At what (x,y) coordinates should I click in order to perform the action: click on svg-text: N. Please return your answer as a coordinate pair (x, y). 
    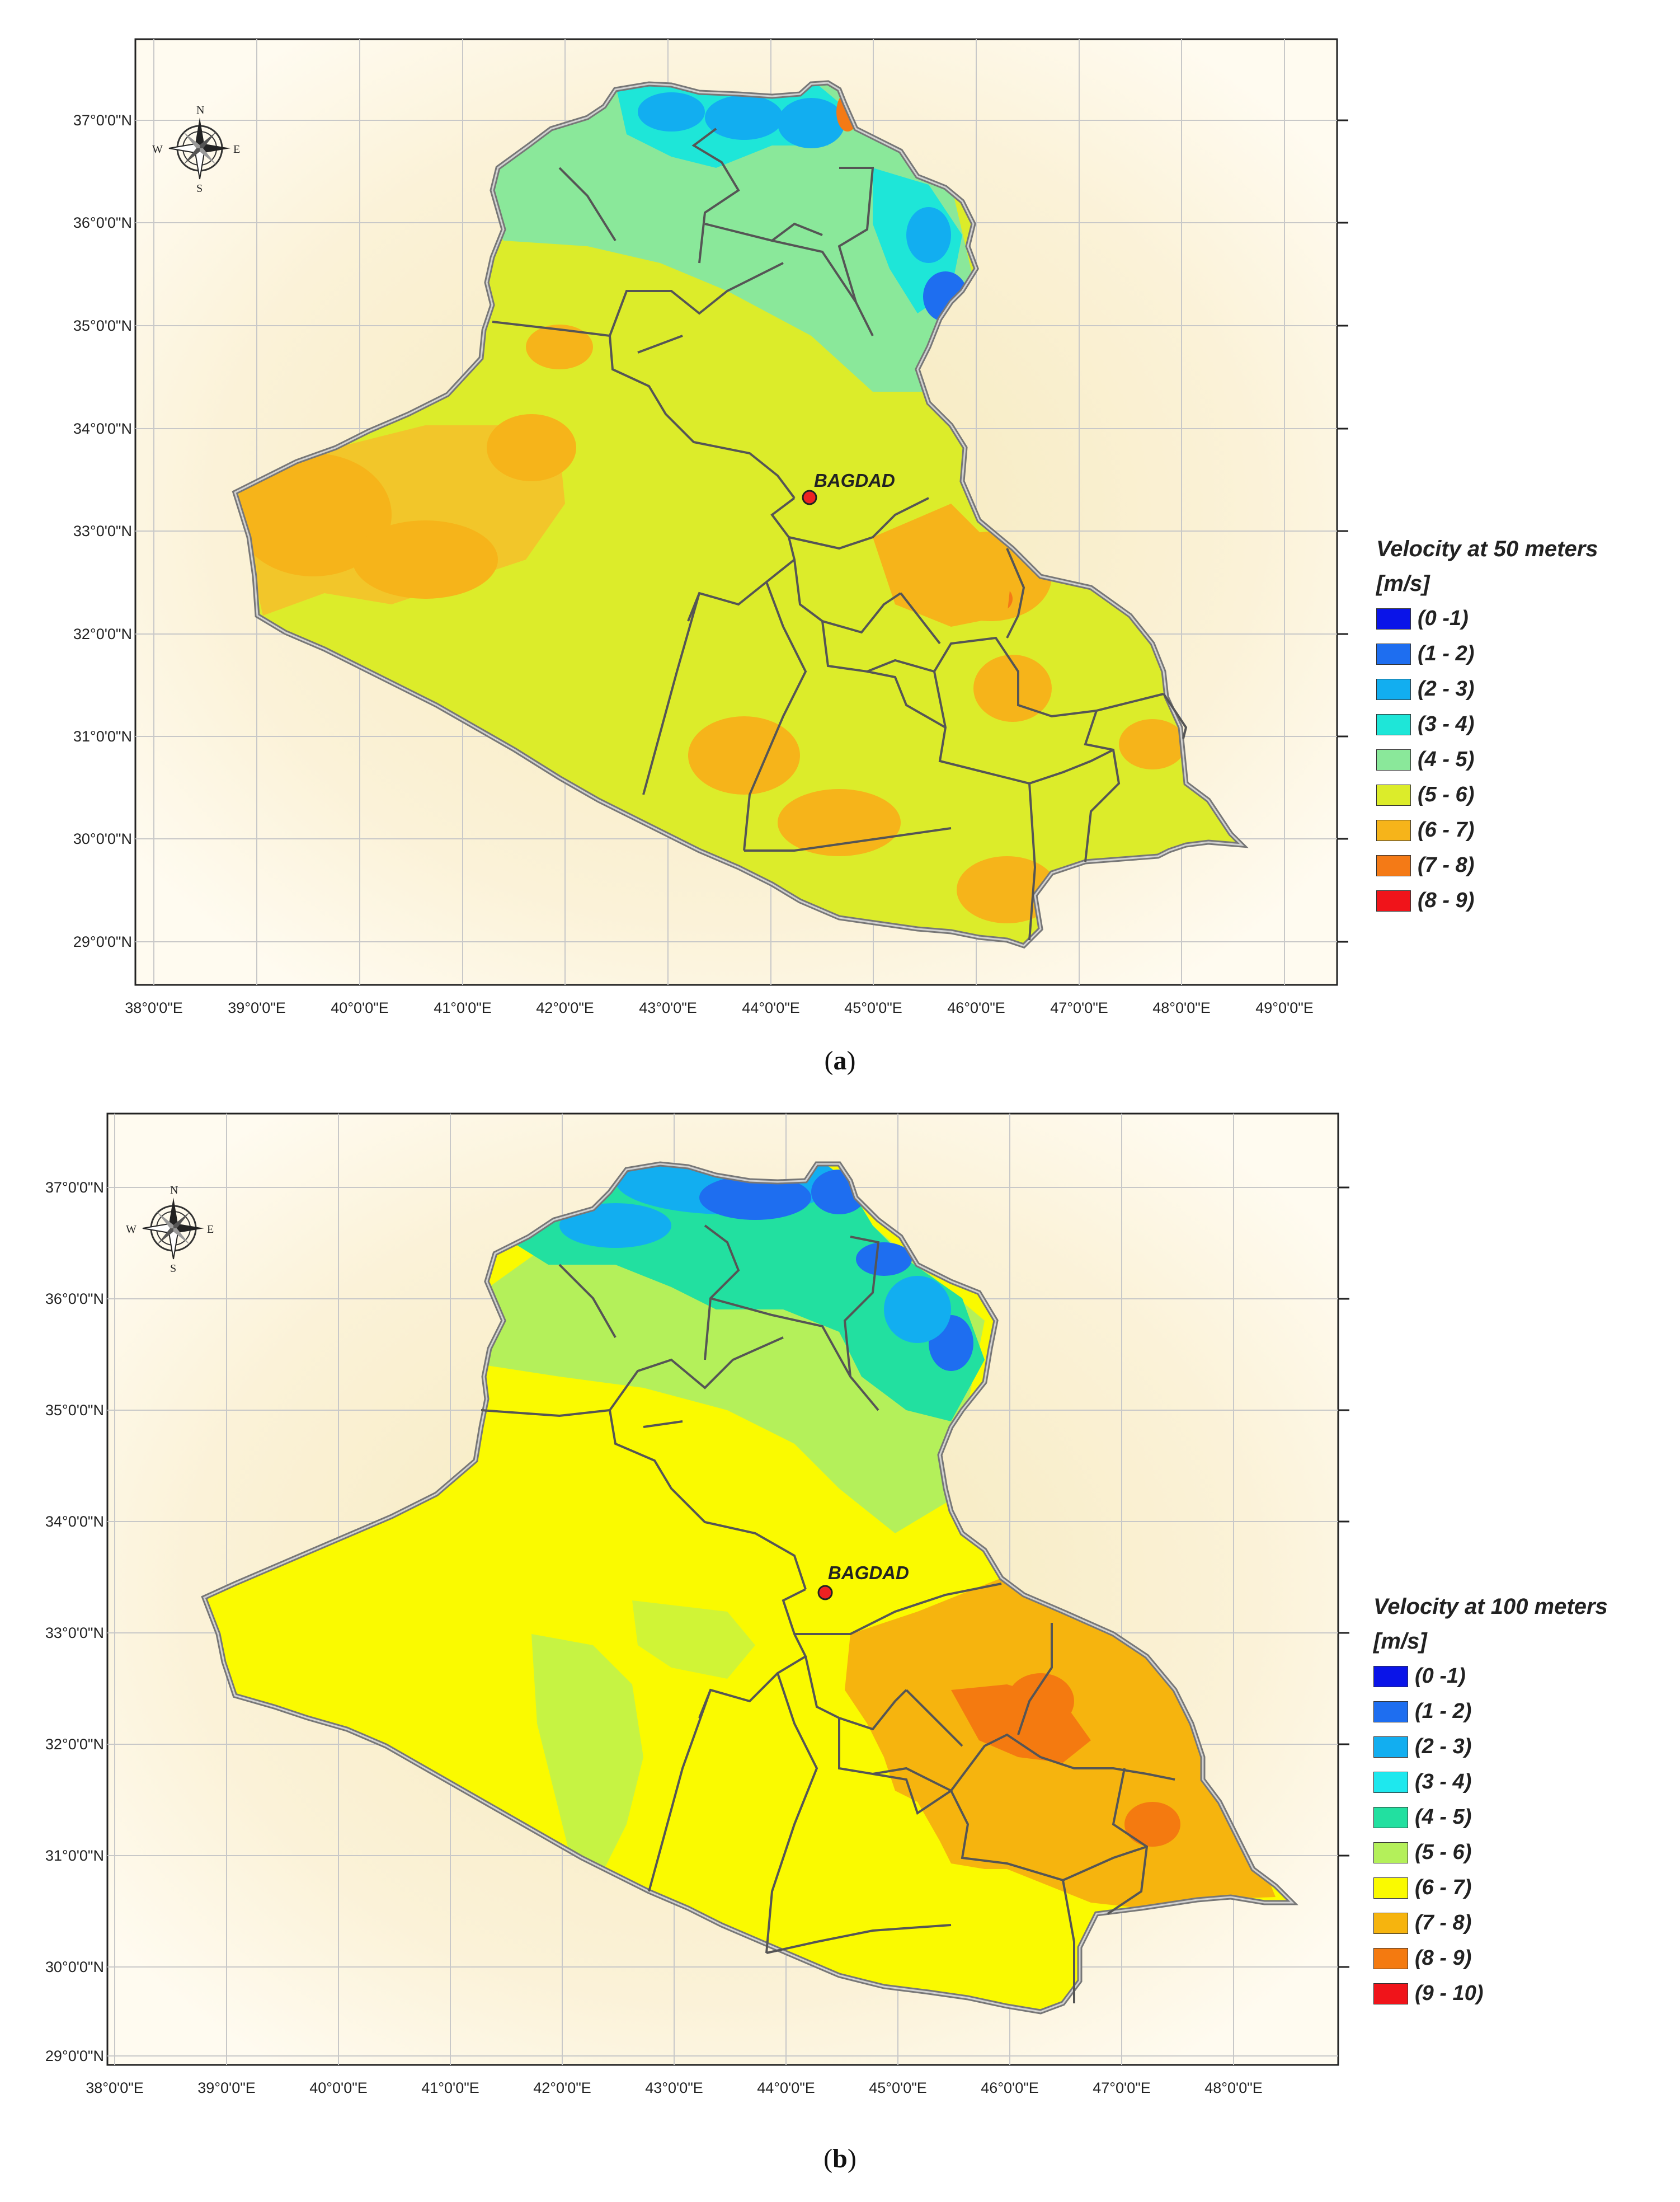
    Looking at the image, I should click on (200, 110).